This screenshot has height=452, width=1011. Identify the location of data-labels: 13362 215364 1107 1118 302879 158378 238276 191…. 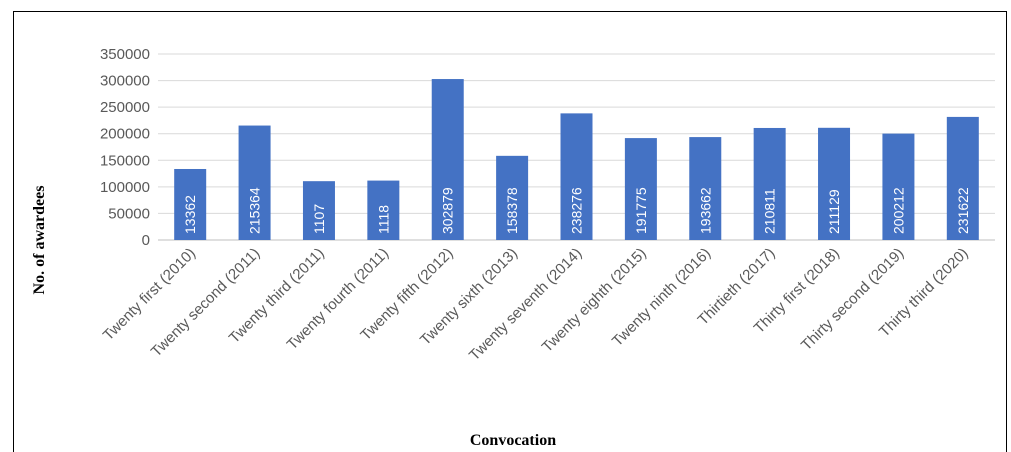
(576, 210).